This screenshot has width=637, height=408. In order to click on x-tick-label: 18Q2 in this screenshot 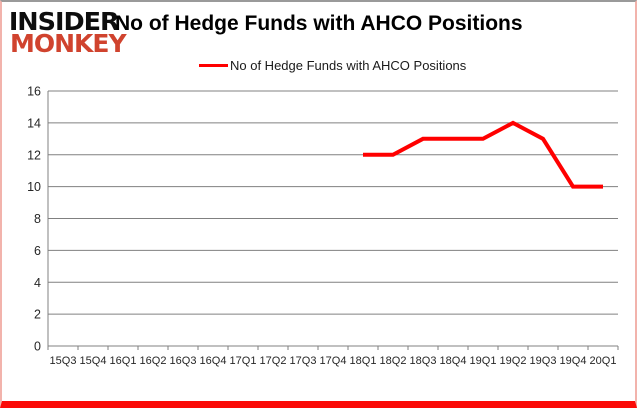, I will do `click(393, 361)`.